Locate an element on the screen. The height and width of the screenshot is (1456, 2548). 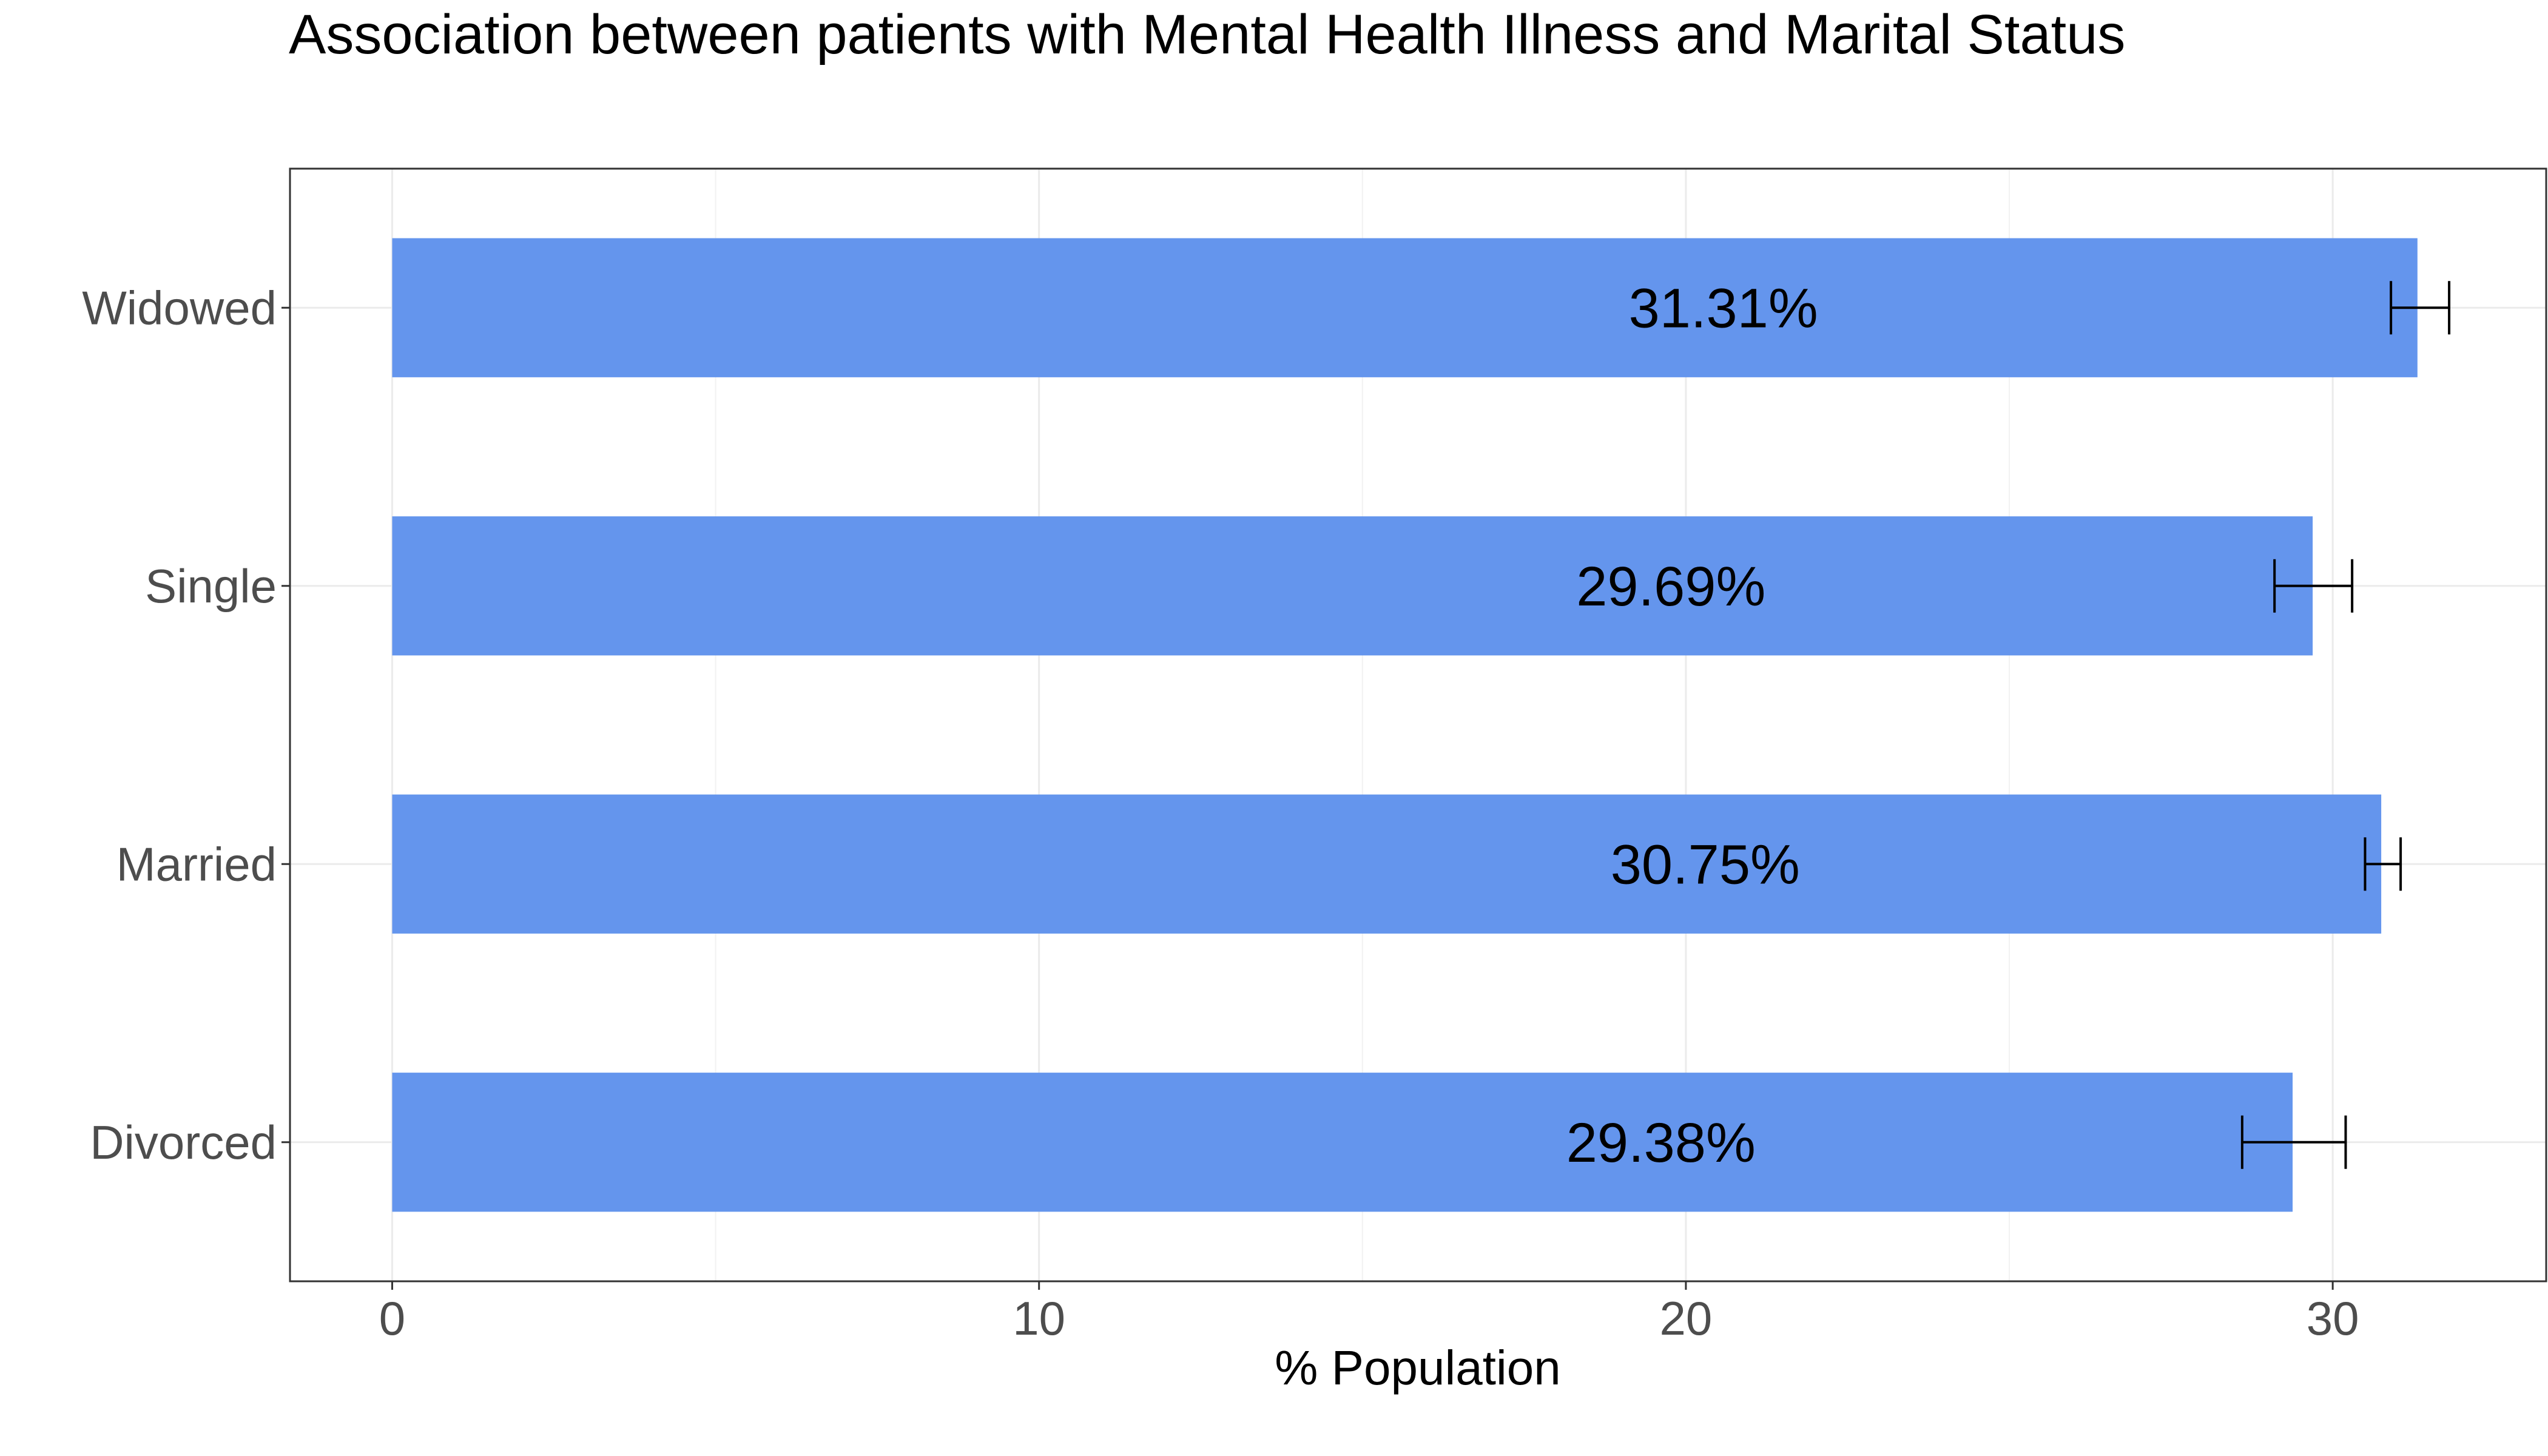
bar-married is located at coordinates (1387, 864).